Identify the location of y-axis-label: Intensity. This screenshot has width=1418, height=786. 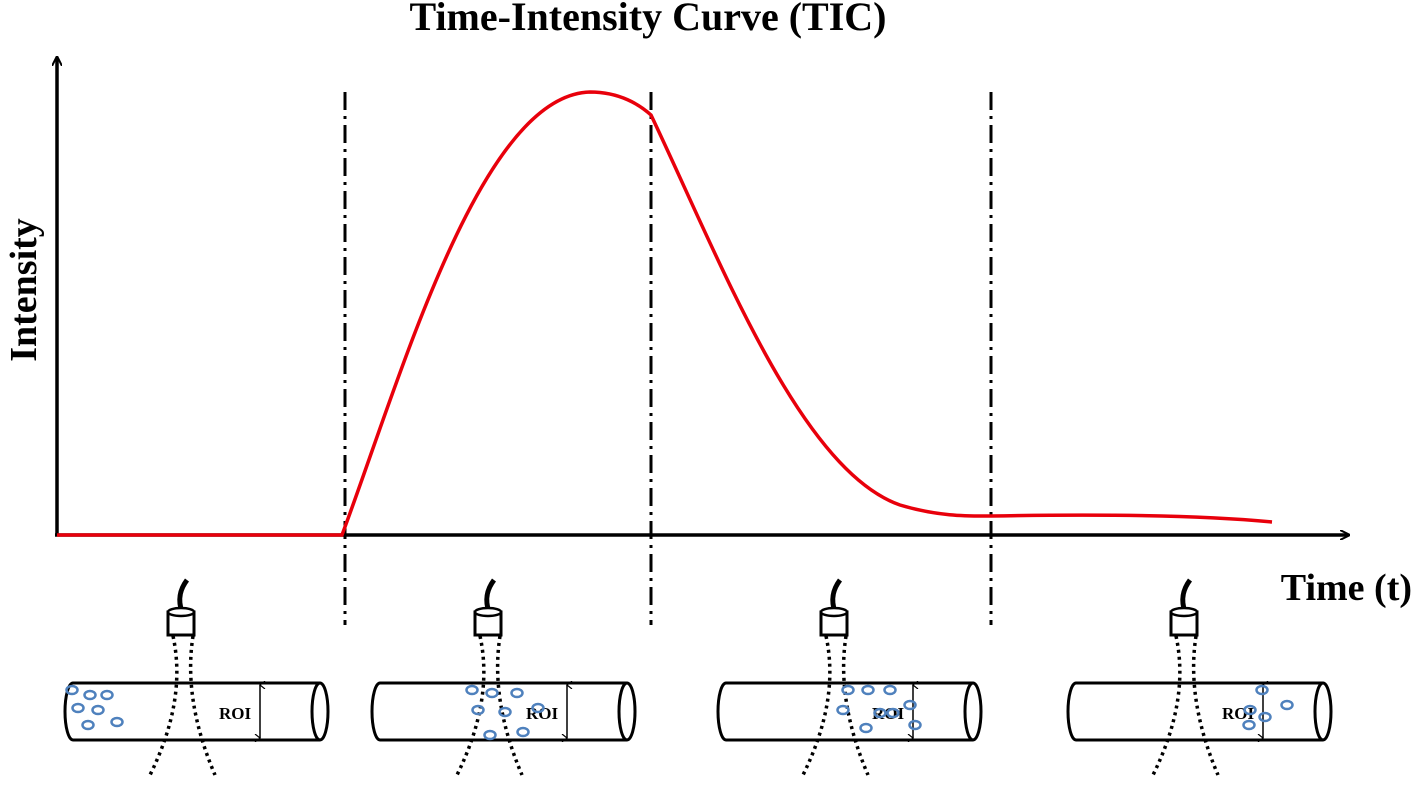
(24, 290).